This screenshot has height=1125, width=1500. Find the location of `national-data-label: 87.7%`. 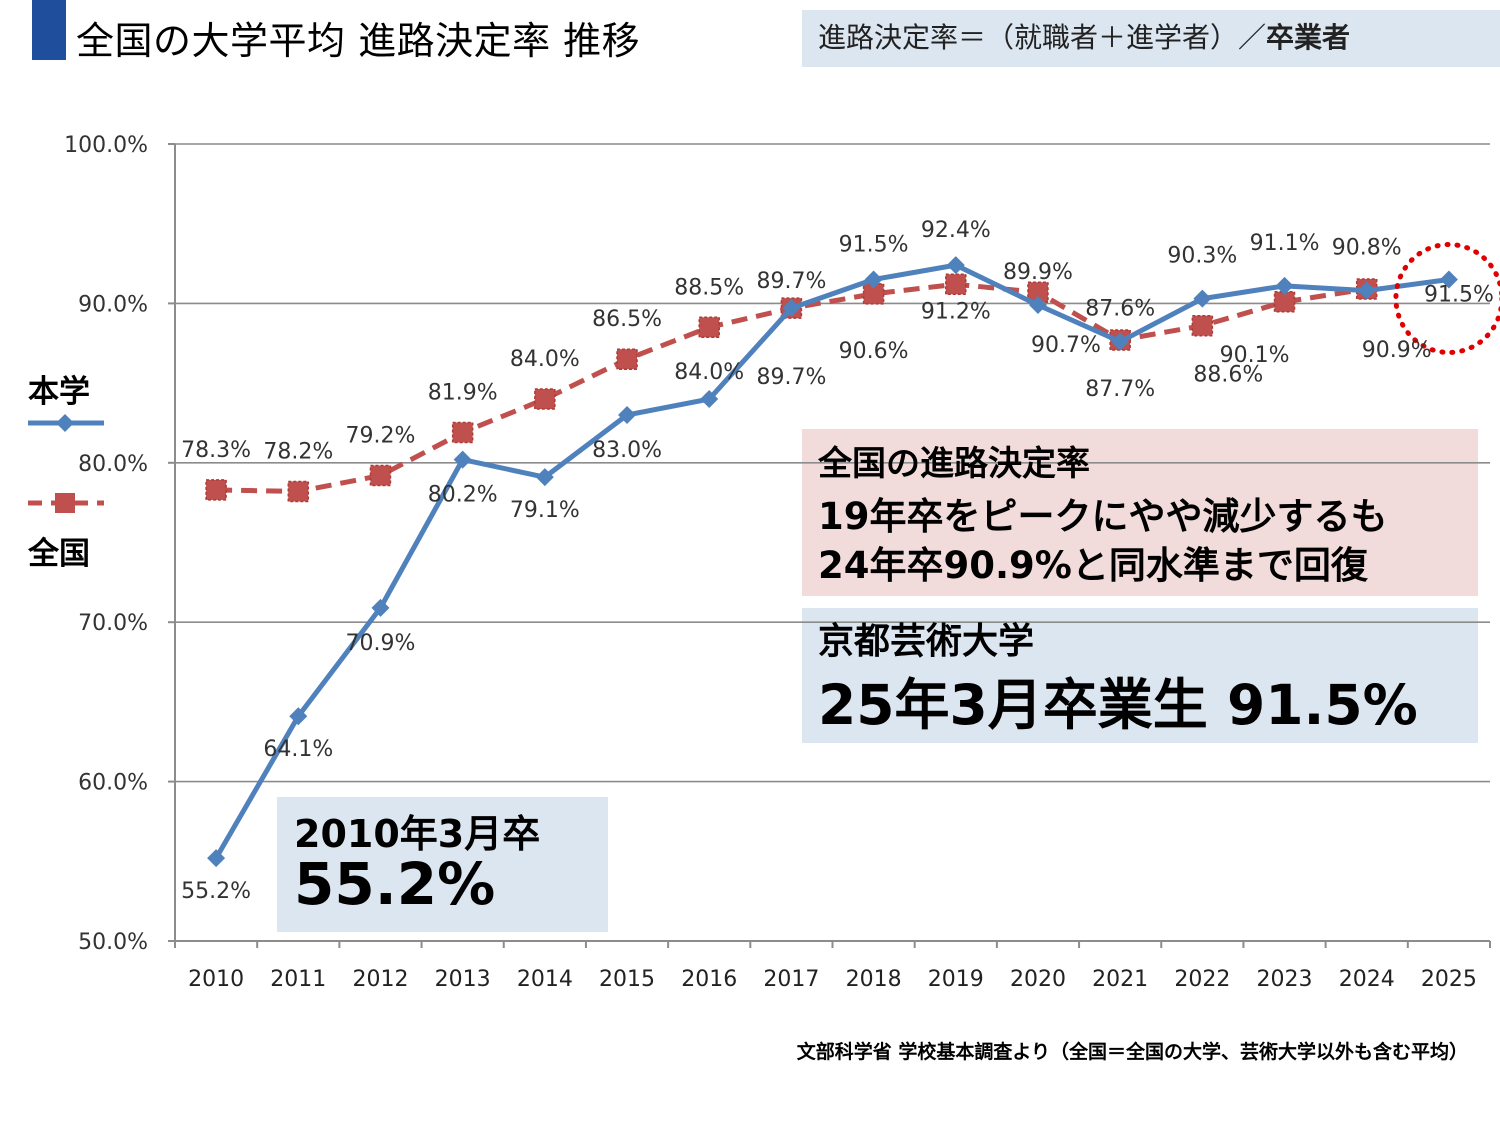

national-data-label: 87.7% is located at coordinates (1120, 389).